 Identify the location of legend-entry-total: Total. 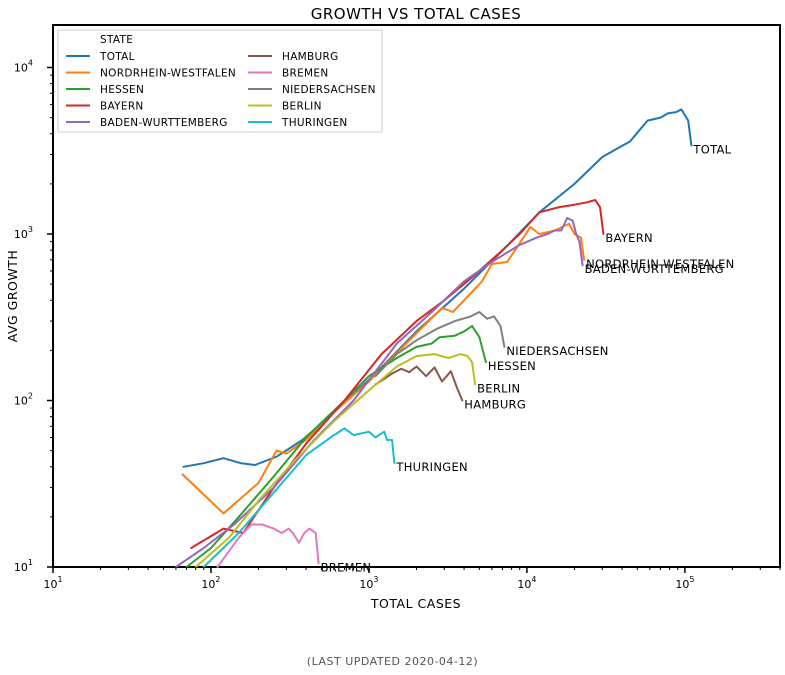
(117, 57).